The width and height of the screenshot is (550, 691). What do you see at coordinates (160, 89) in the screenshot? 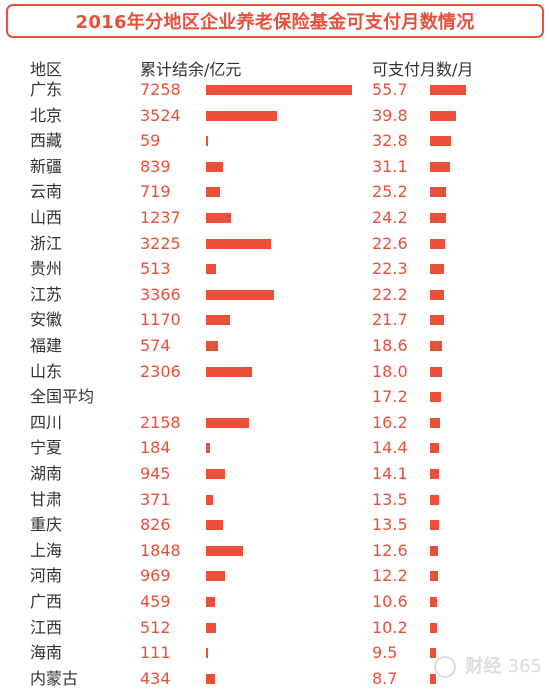
I see `fund-value: 7258` at bounding box center [160, 89].